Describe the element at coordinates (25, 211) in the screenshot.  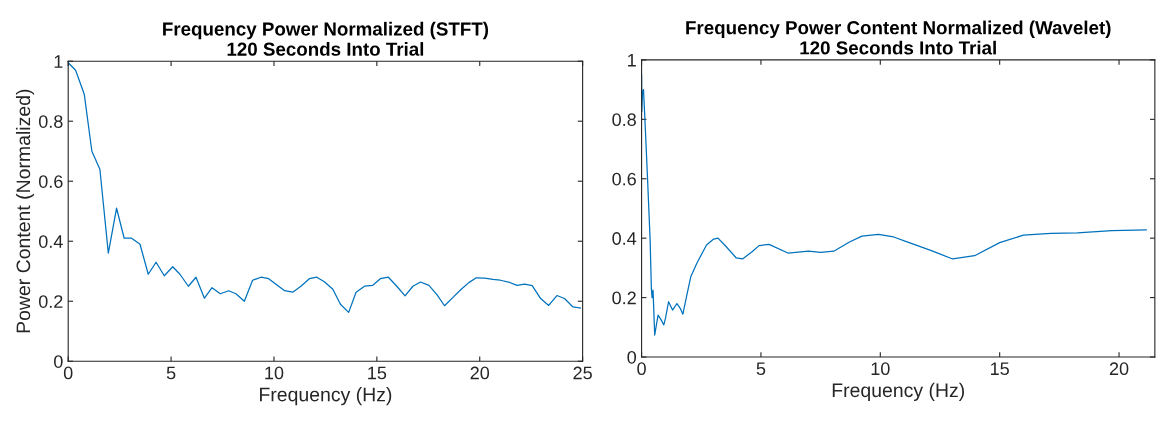
I see `y-axis-title: Power Content (Normalized)` at that location.